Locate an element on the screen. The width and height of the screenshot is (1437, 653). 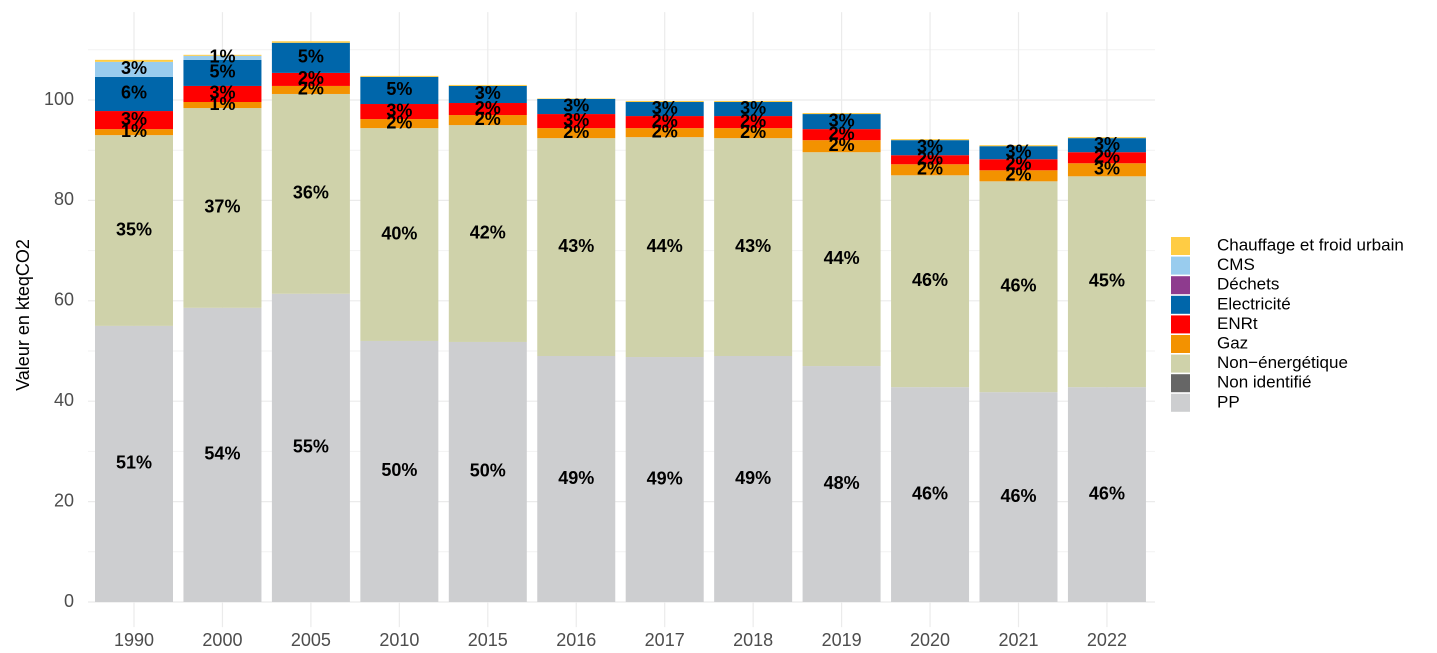
y-tick-label: 40 is located at coordinates (64, 400).